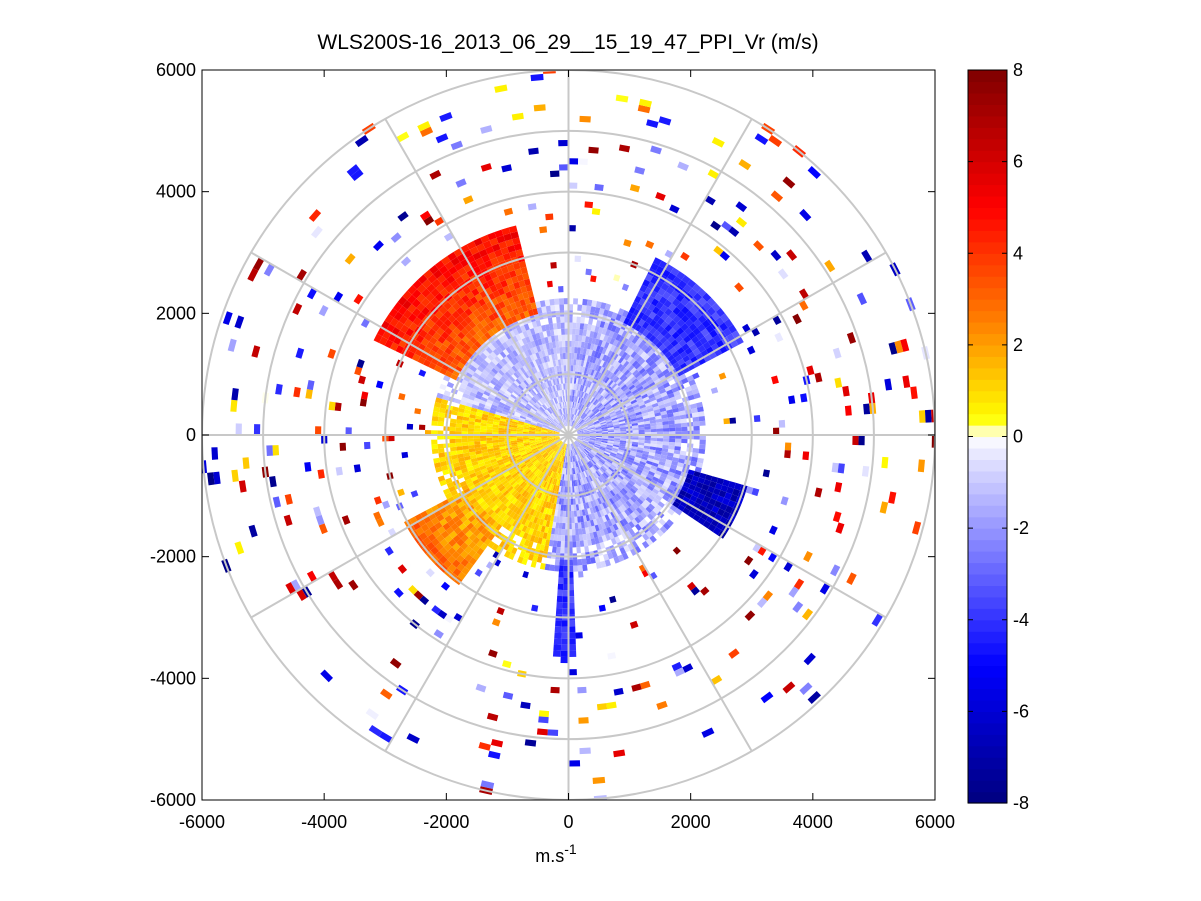  I want to click on x-tick-label: 6000, so click(935, 822).